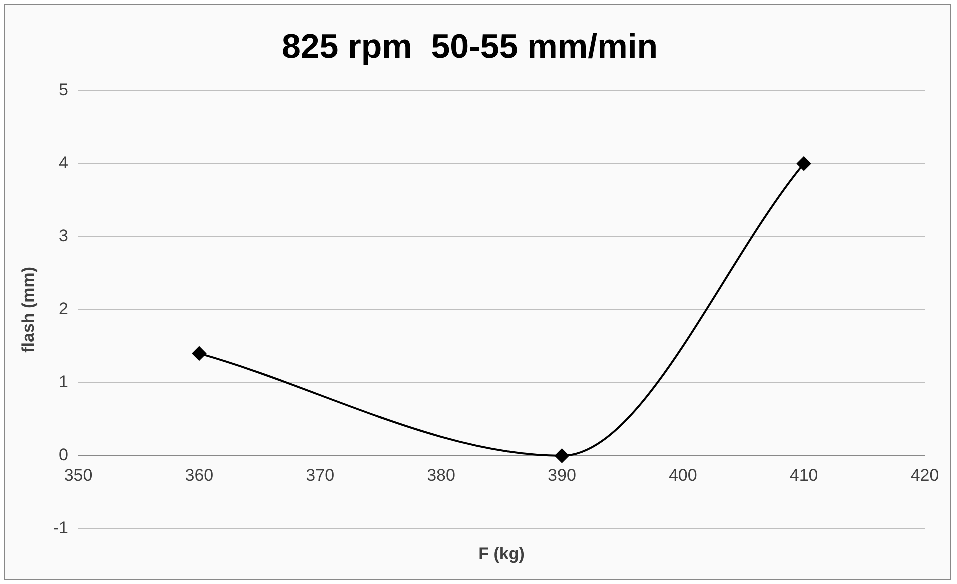  Describe the element at coordinates (64, 163) in the screenshot. I see `y-tick-label: 4` at that location.